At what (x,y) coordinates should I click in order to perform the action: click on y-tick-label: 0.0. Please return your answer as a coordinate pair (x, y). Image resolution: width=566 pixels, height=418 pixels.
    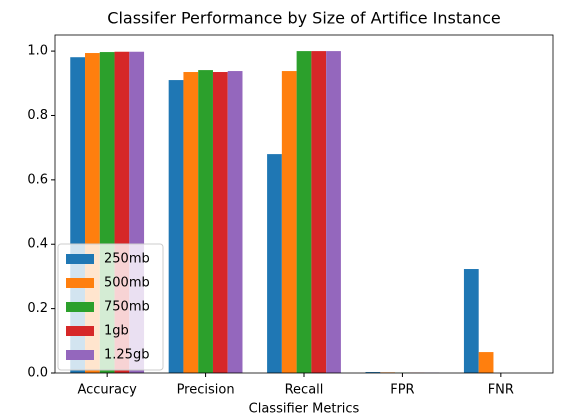
    Looking at the image, I should click on (37, 373).